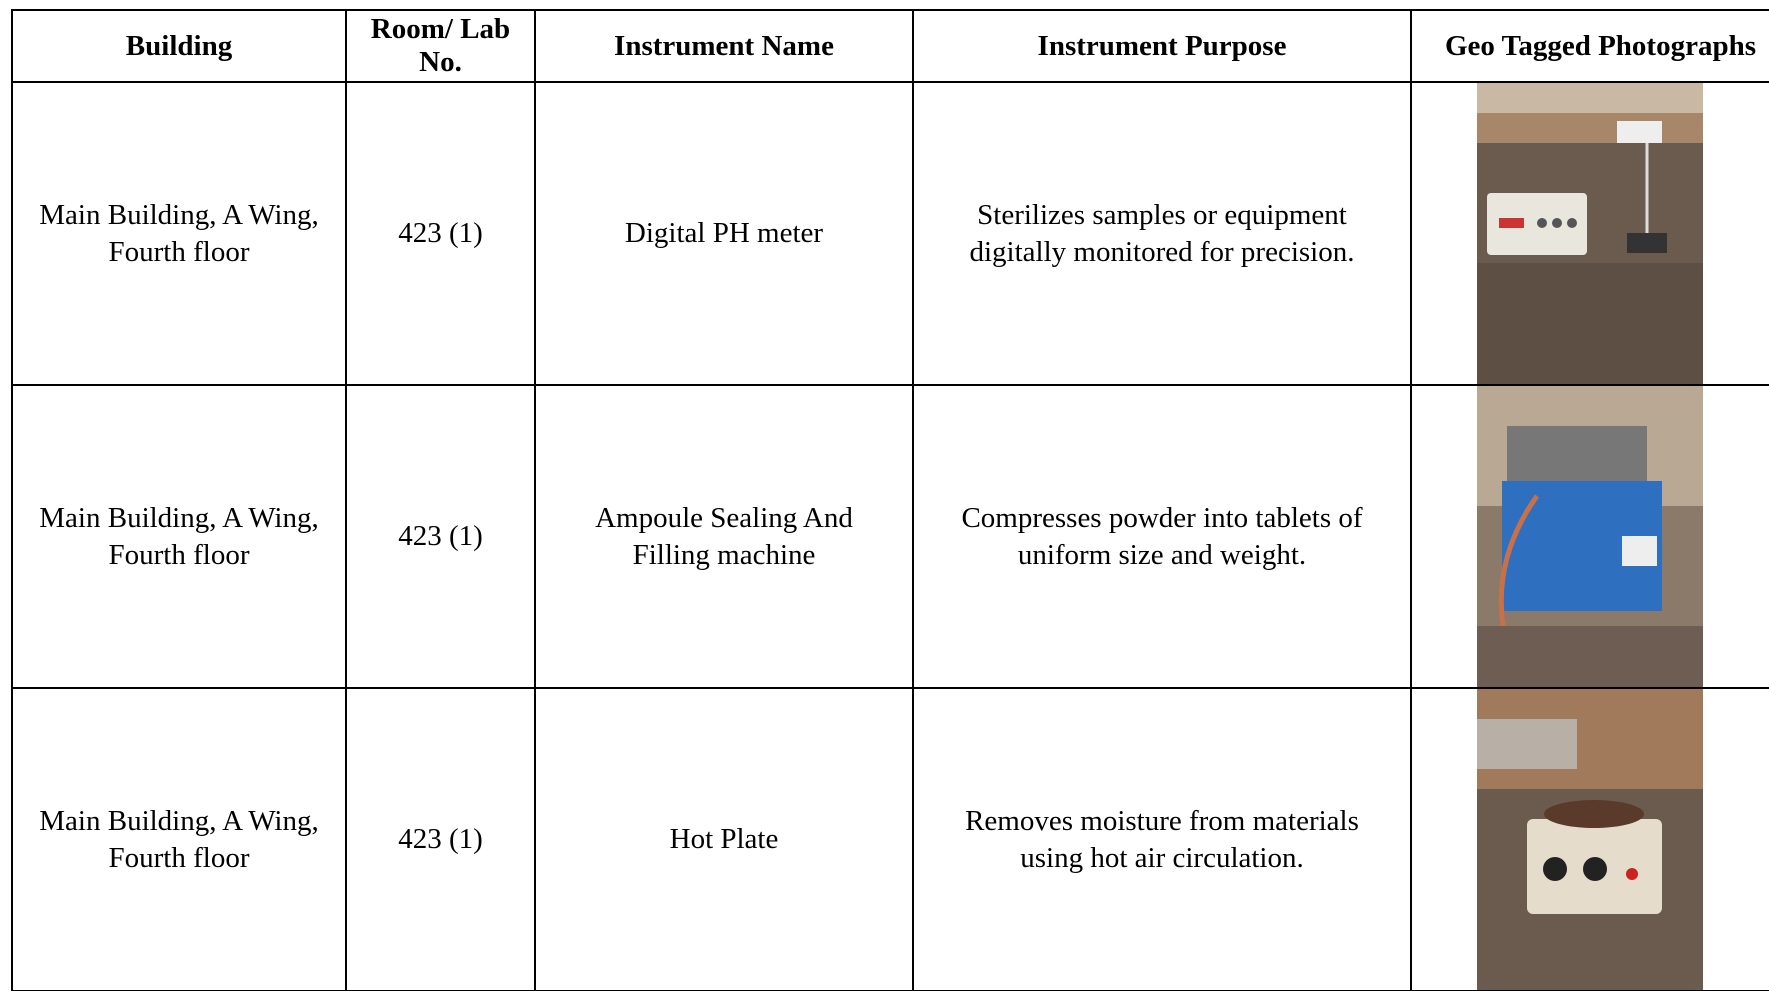 This screenshot has width=1769, height=991. I want to click on header-cell: Geo Tagged Photographs, so click(1589, 46).